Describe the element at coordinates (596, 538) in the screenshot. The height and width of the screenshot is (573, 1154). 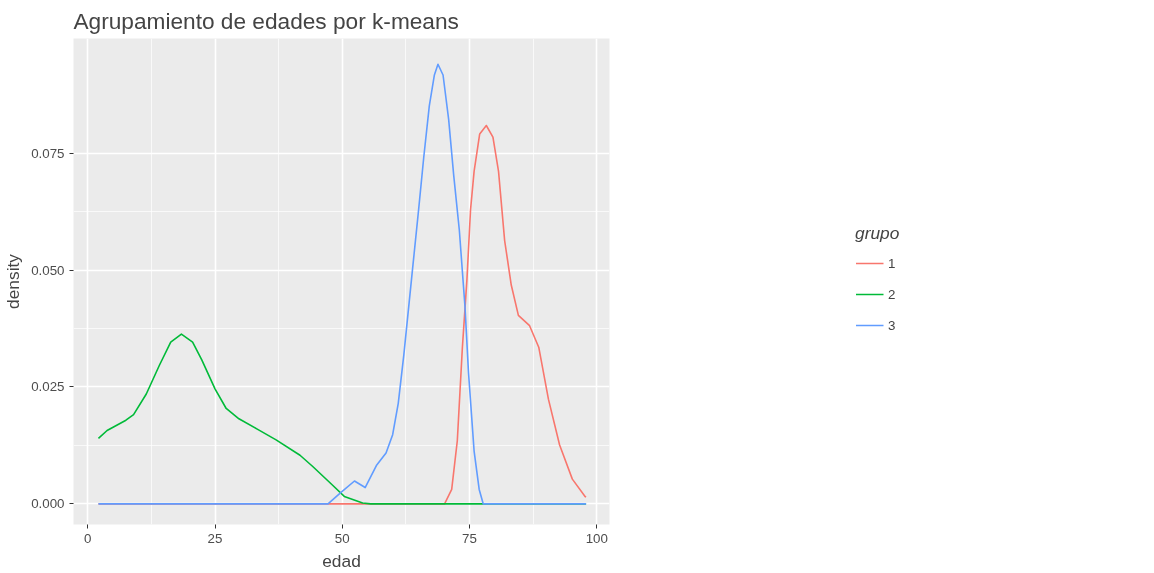
I see `x-tick-label: 100` at that location.